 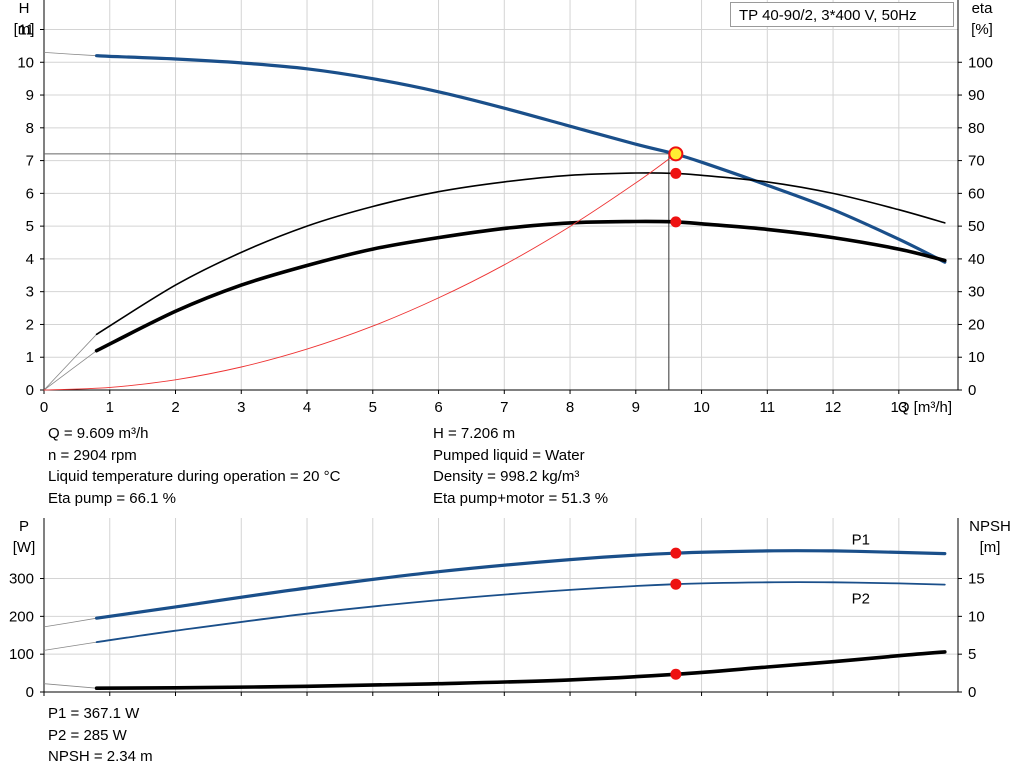 I want to click on y-left-tick-label: 11, so click(x=26, y=29).